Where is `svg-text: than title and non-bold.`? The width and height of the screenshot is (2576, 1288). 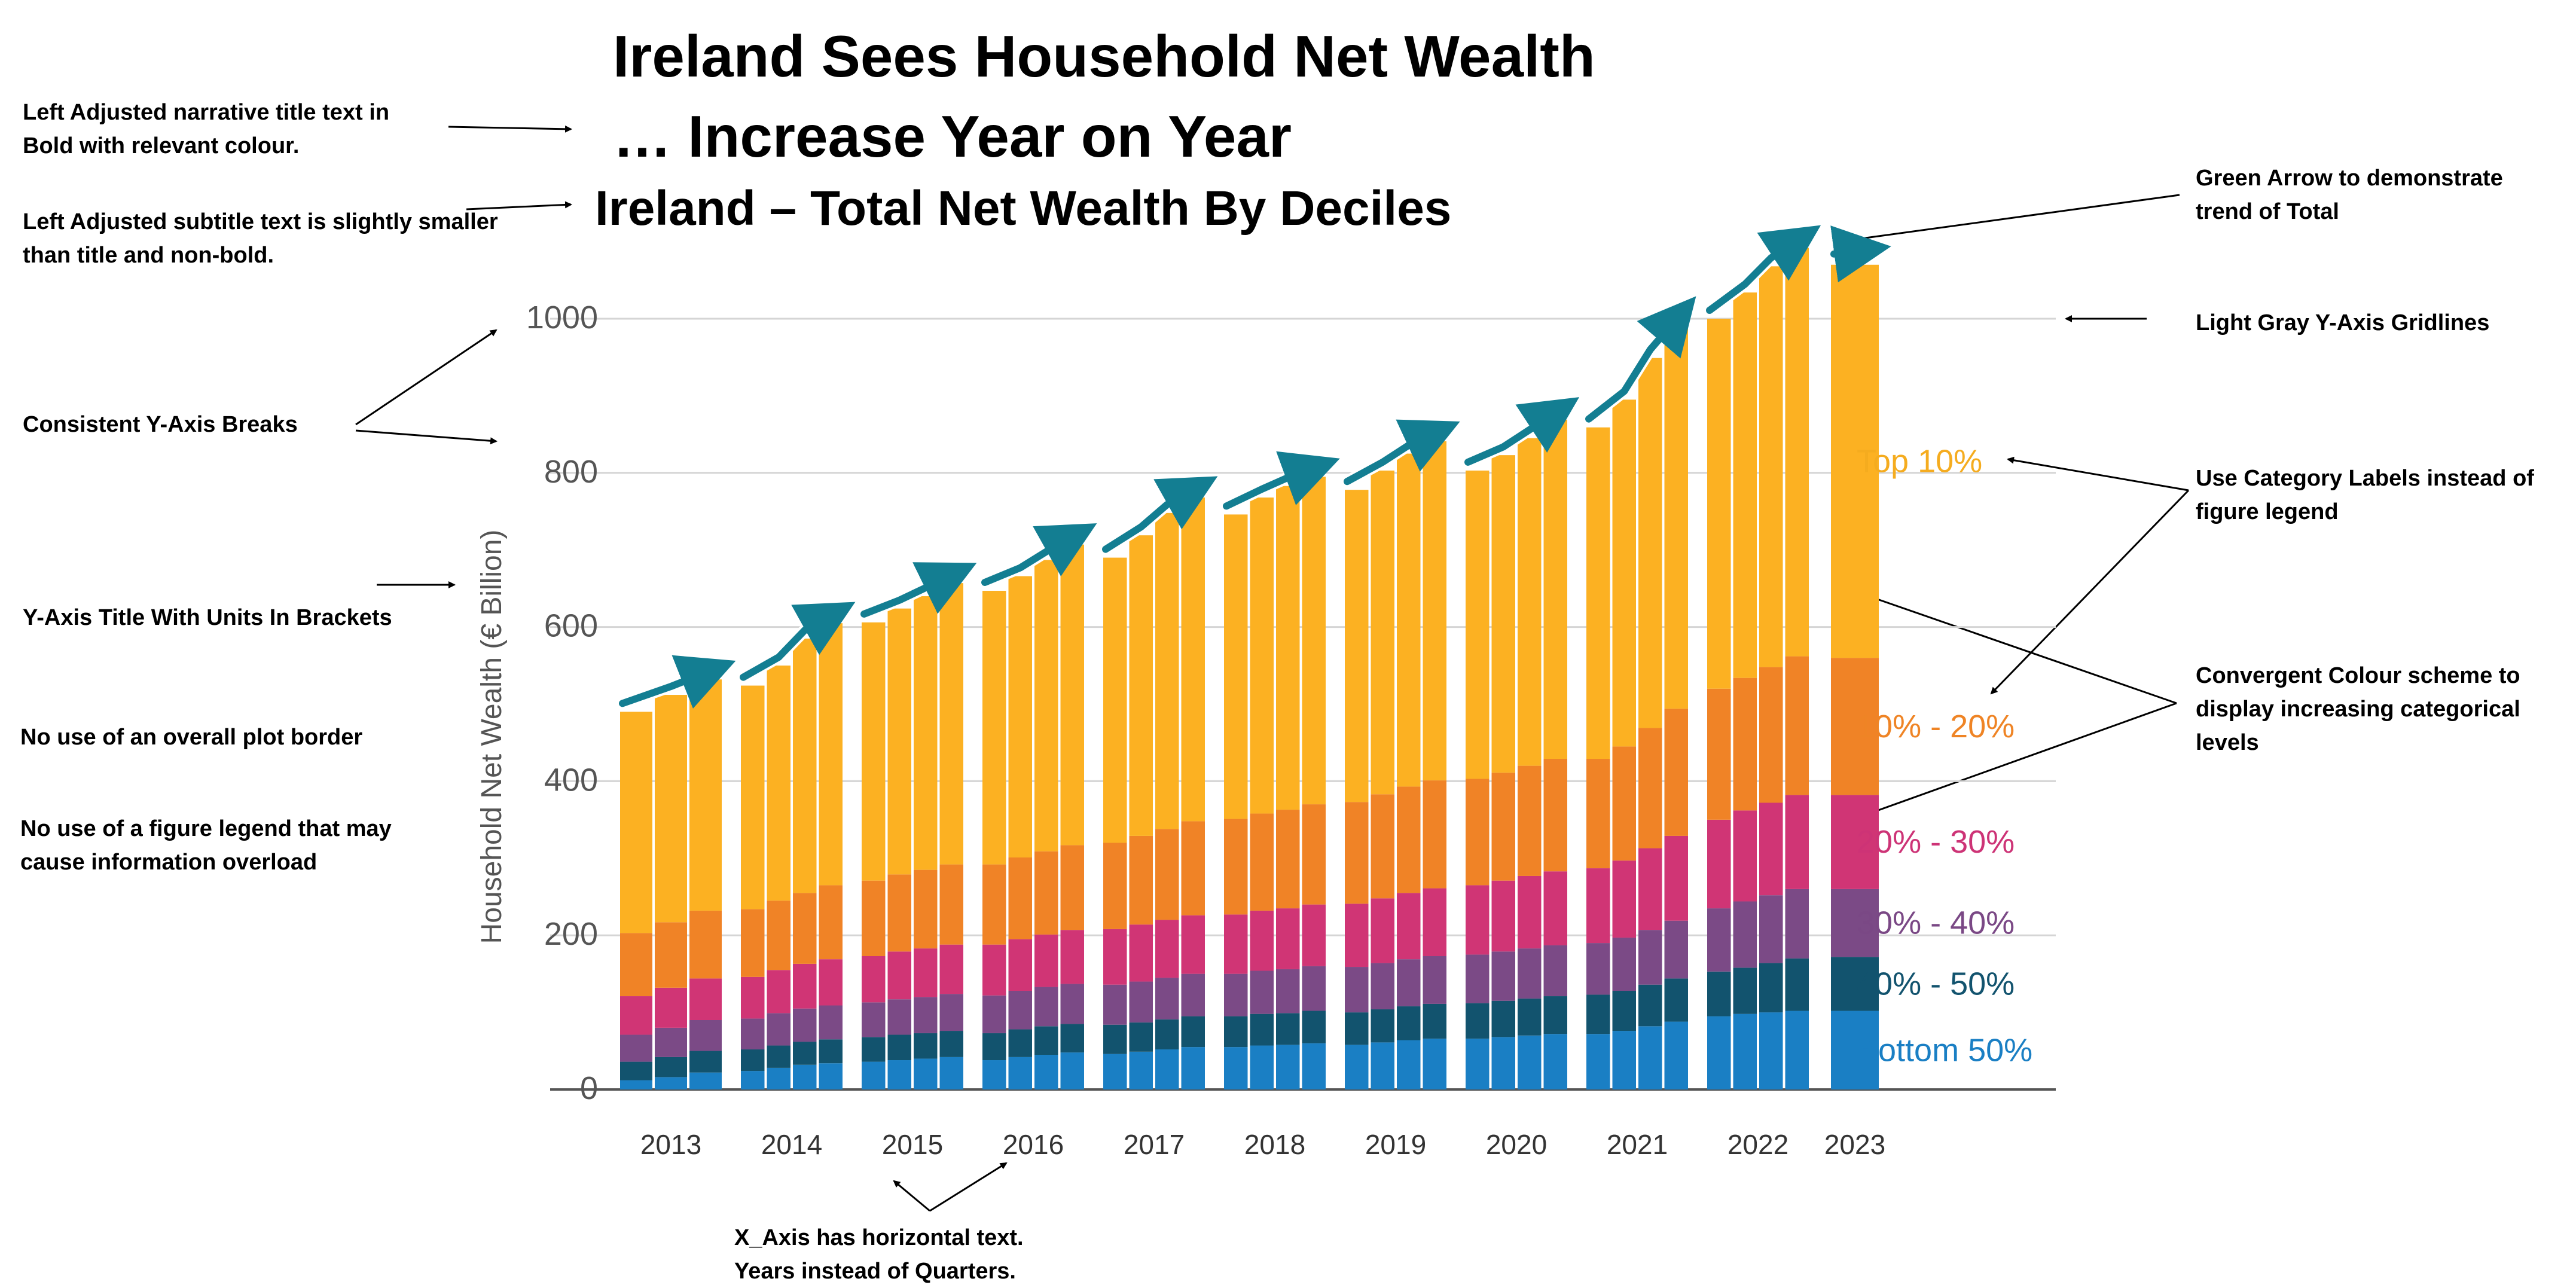 svg-text: than title and non-bold. is located at coordinates (148, 256).